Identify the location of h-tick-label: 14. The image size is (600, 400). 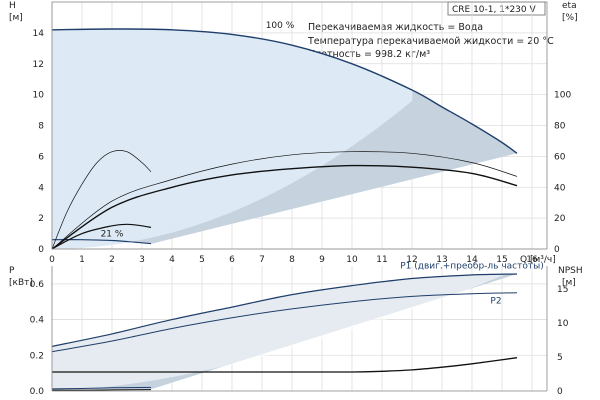
(39, 34).